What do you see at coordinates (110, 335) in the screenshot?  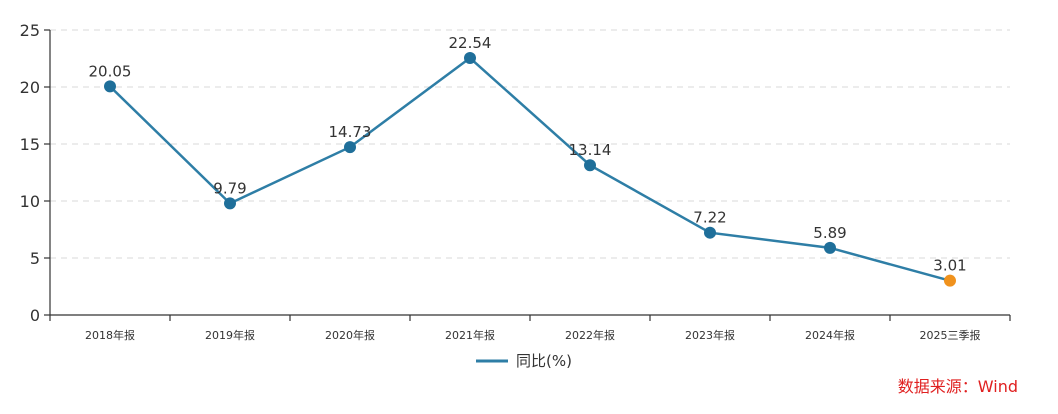 I see `x-tick-label: 2018年报` at bounding box center [110, 335].